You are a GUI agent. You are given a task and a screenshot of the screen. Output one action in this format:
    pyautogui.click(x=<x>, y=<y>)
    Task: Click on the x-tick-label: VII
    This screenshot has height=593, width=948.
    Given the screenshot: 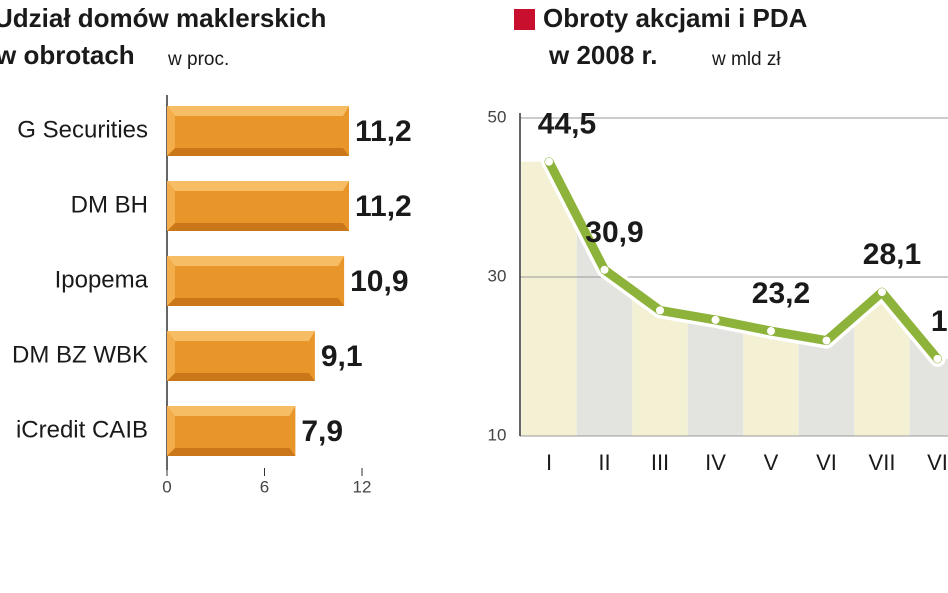 What is the action you would take?
    pyautogui.click(x=882, y=462)
    